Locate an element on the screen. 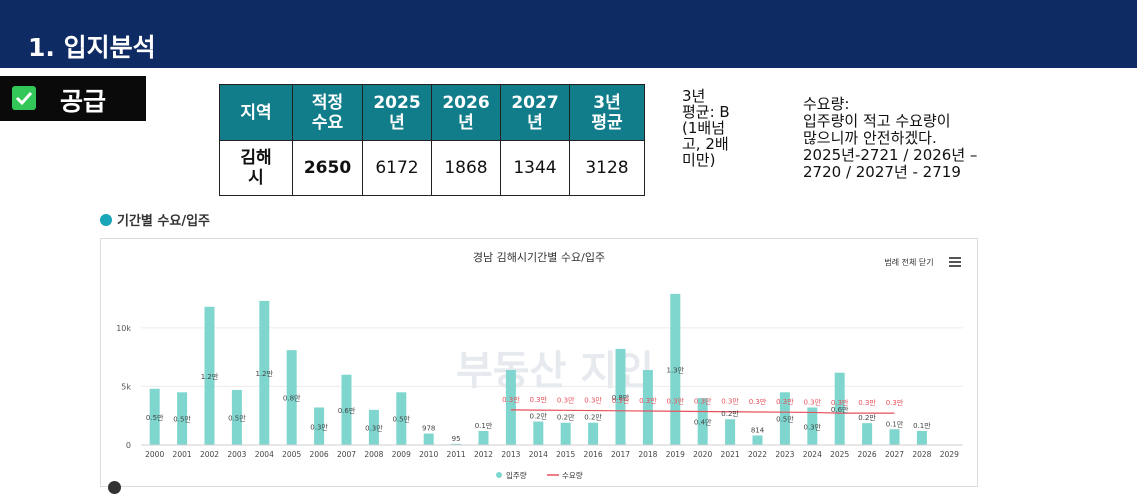  x-tick-label: 2026 is located at coordinates (867, 454).